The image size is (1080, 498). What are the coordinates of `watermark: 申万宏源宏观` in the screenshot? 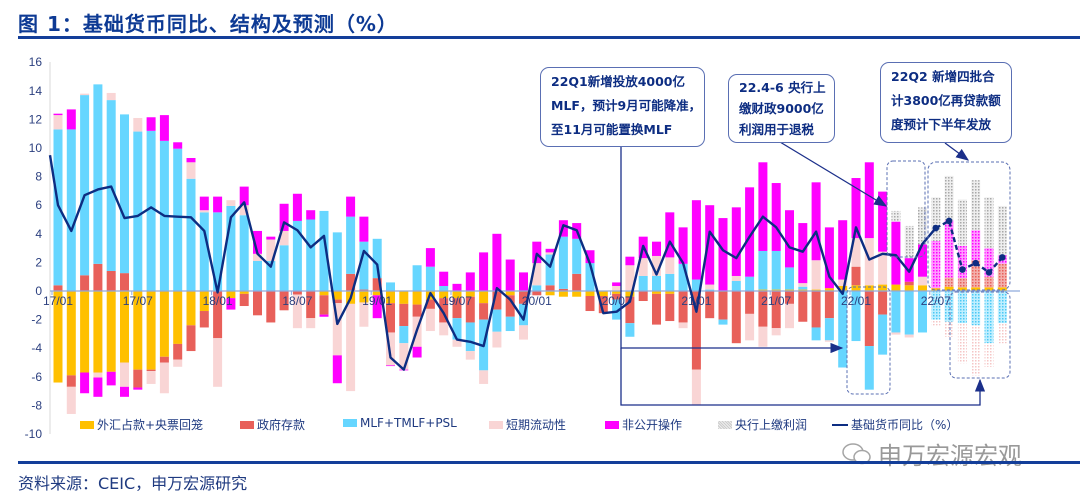 It's located at (932, 453).